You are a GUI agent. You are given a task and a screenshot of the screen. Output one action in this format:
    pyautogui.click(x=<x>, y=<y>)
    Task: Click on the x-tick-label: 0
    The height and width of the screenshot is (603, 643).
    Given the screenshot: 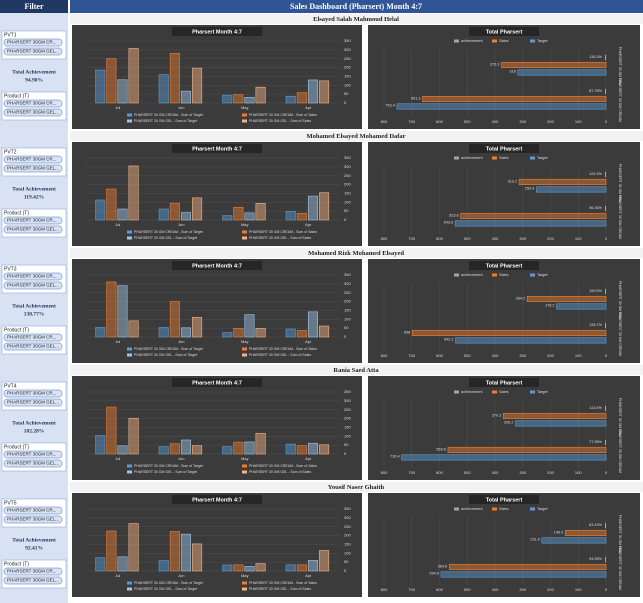 What is the action you would take?
    pyautogui.click(x=606, y=238)
    